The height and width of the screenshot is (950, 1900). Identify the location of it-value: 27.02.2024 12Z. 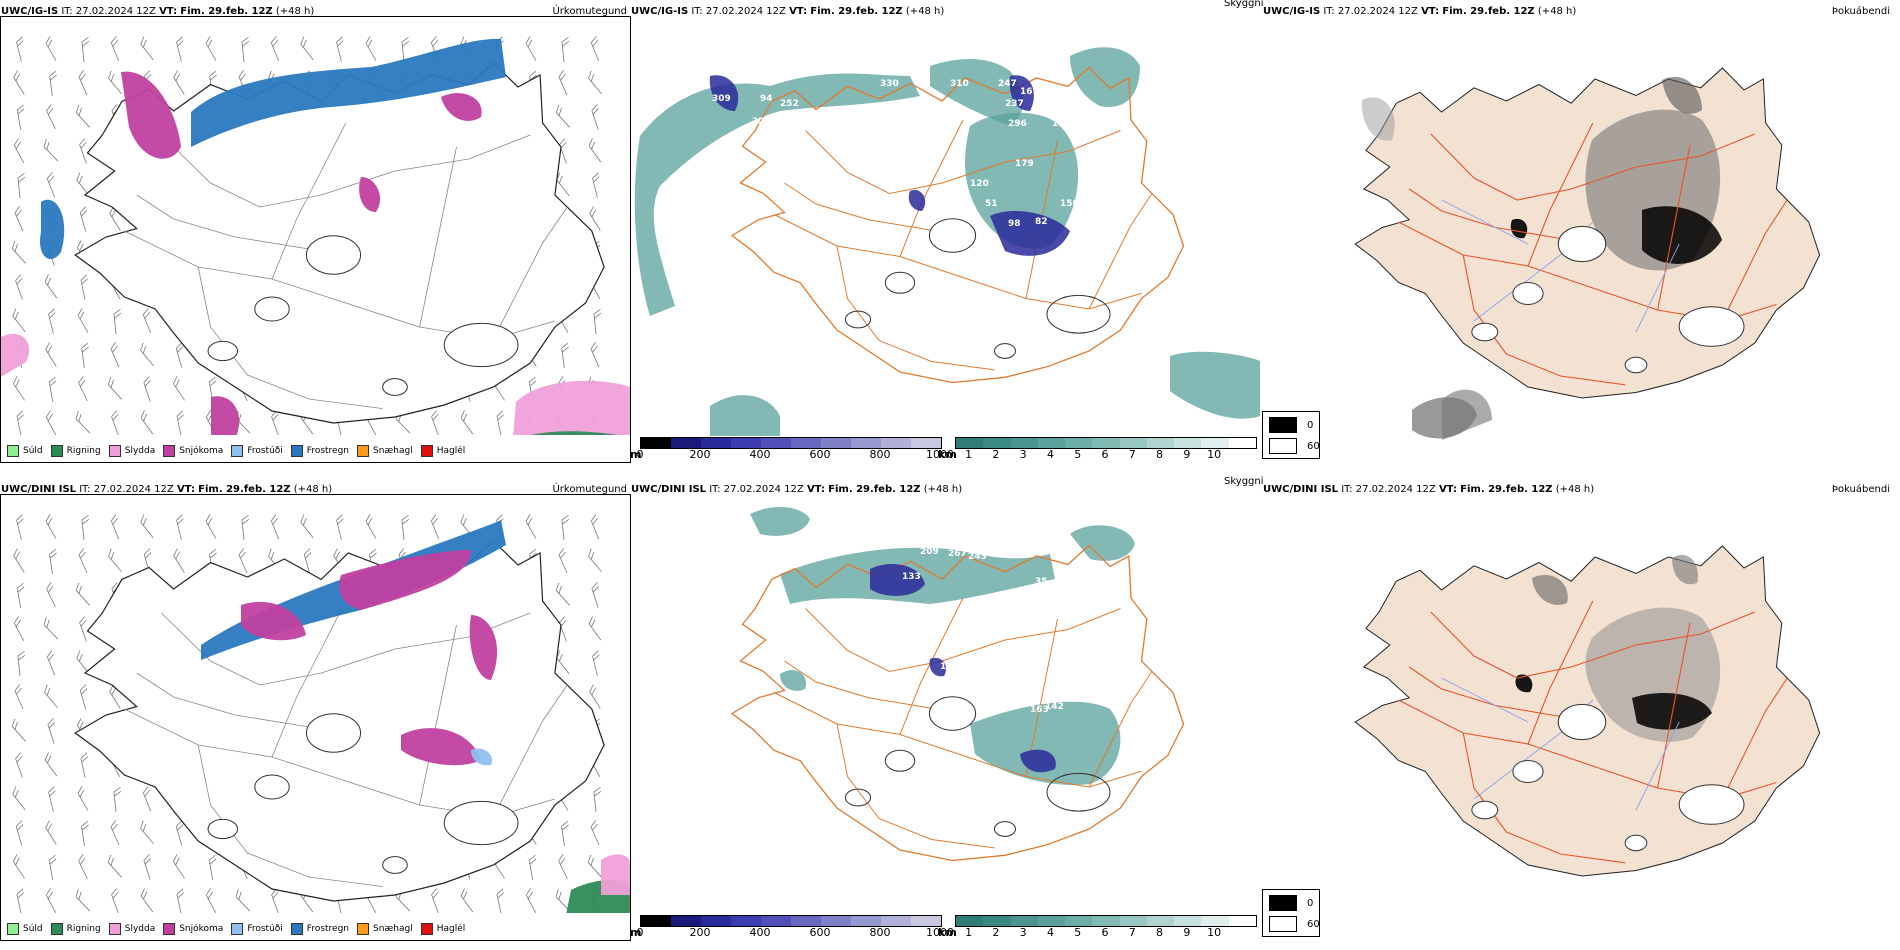
(133, 489).